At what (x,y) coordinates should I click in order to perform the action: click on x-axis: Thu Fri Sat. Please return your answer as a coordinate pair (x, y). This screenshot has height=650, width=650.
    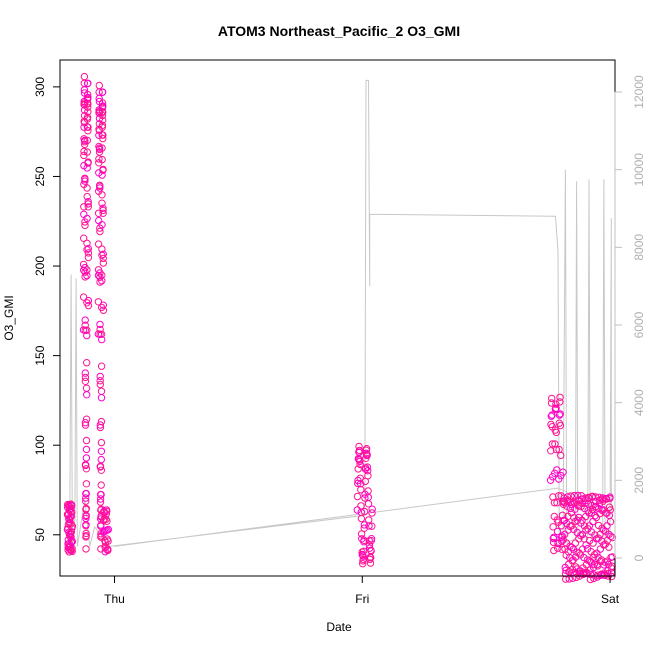
    Looking at the image, I should click on (362, 590).